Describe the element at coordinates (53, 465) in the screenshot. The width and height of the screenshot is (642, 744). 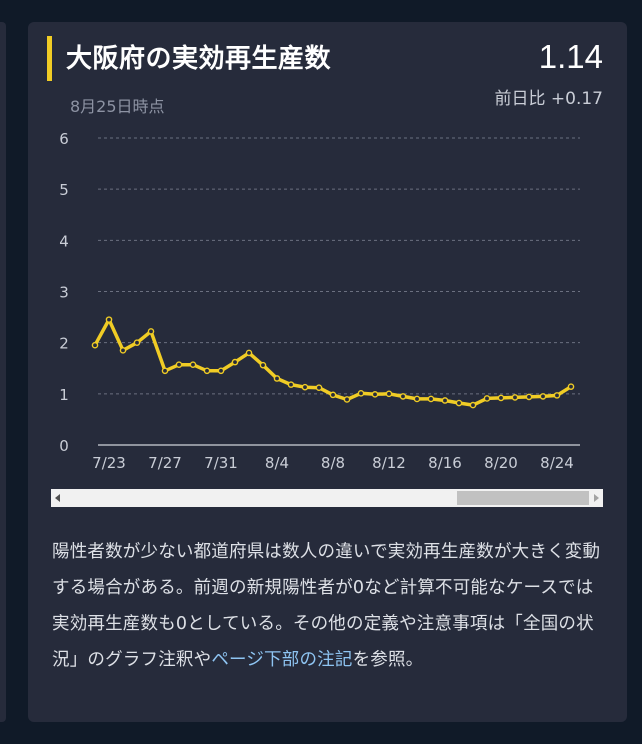
I see `chart-clip-mask` at that location.